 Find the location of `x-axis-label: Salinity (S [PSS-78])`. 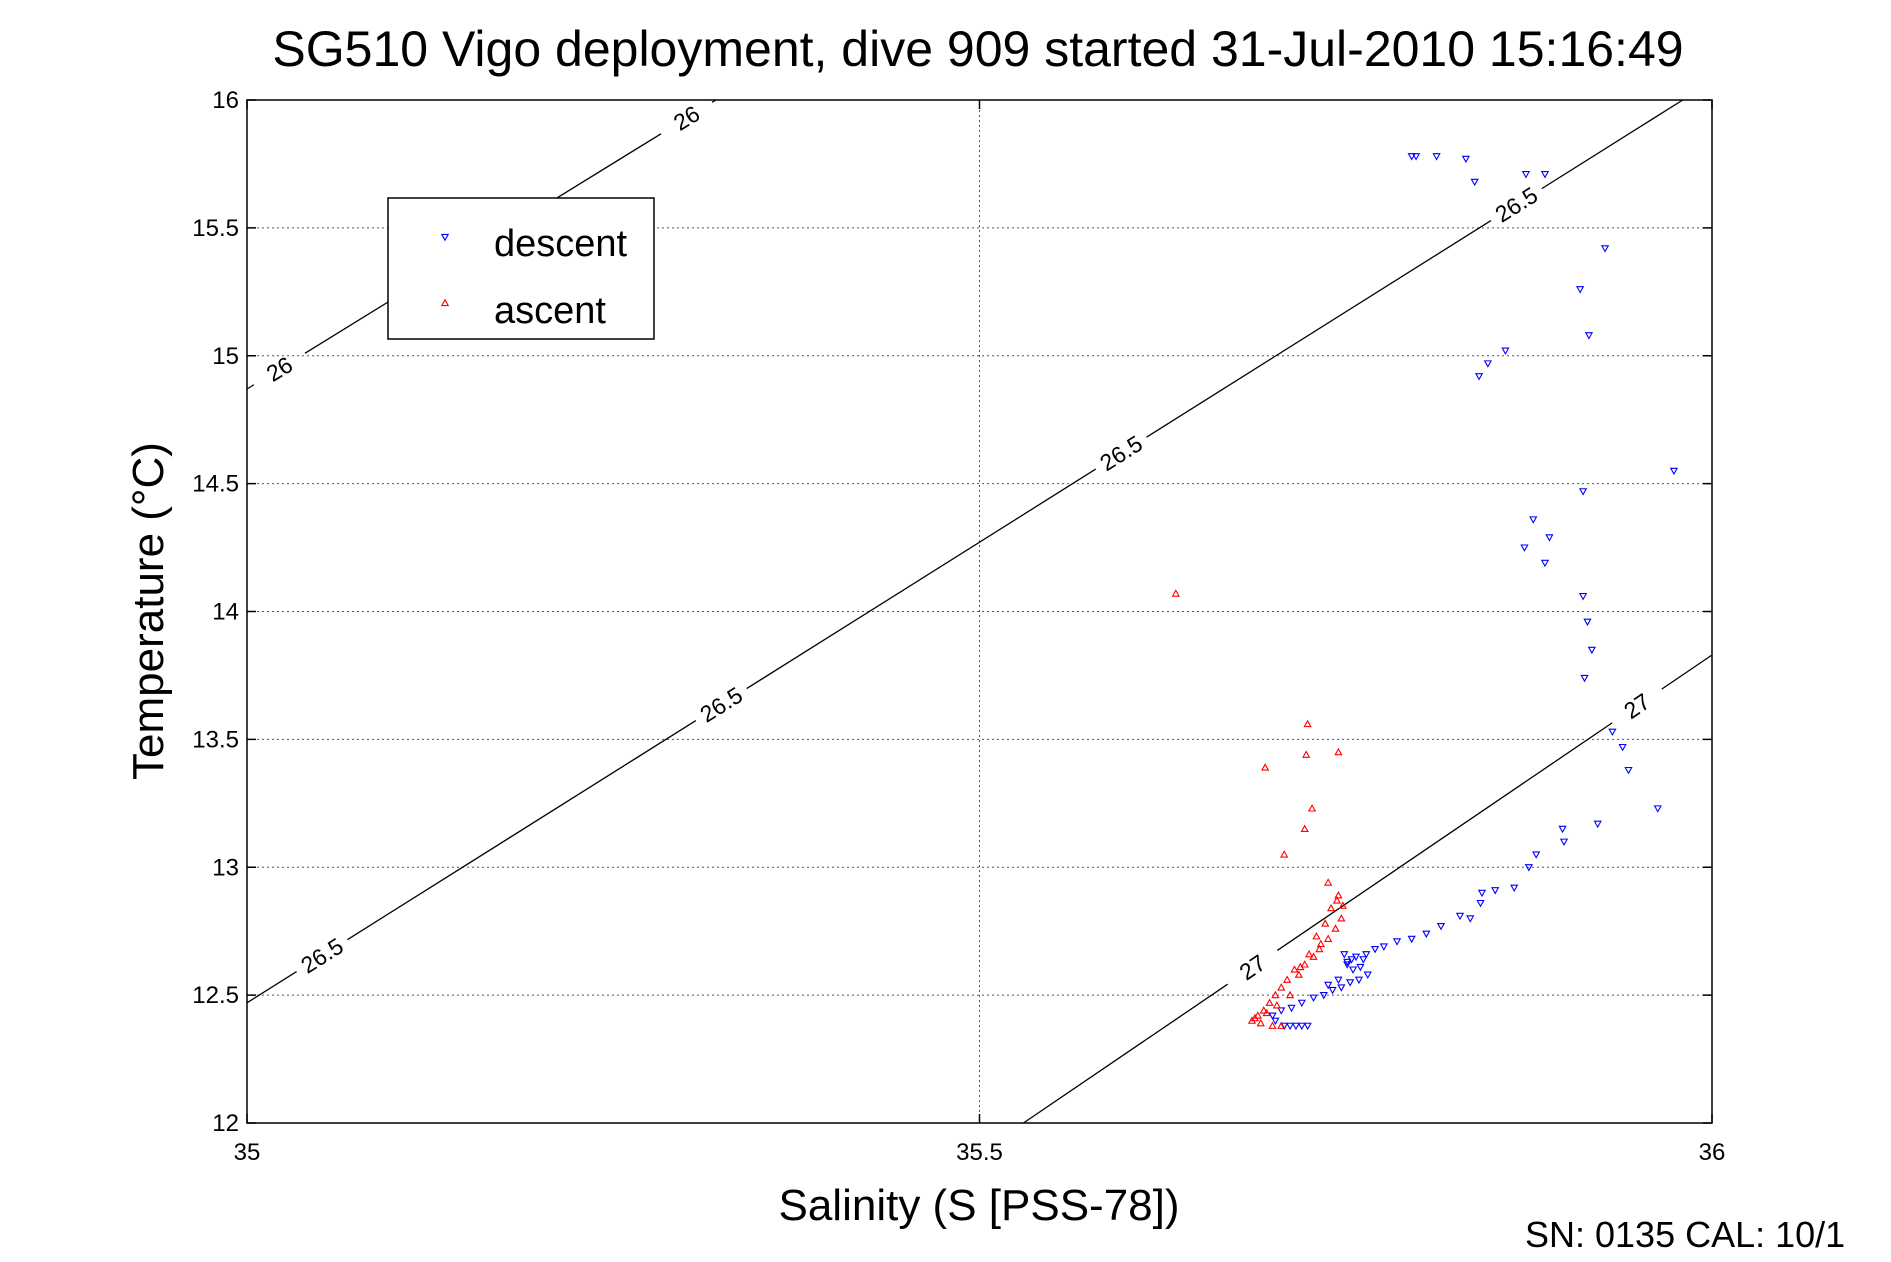

x-axis-label: Salinity (S [PSS-78]) is located at coordinates (978, 1205).